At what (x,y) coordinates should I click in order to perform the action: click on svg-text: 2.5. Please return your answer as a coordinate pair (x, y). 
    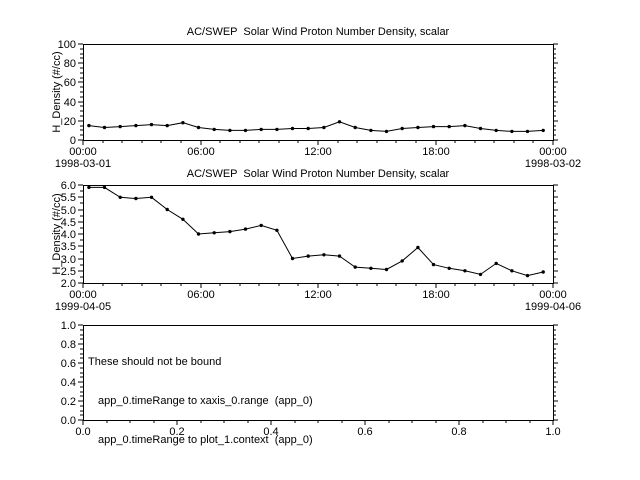
    Looking at the image, I should click on (68, 272).